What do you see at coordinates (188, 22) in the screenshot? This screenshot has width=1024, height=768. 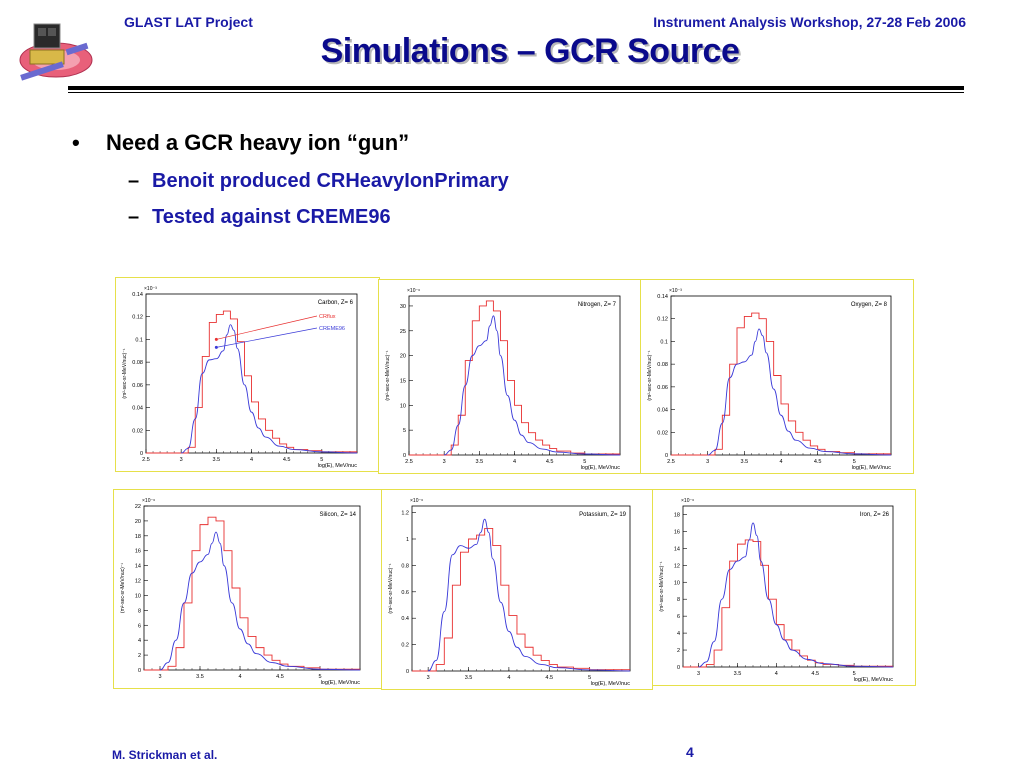 I see `header-project: GLAST LAT Project` at bounding box center [188, 22].